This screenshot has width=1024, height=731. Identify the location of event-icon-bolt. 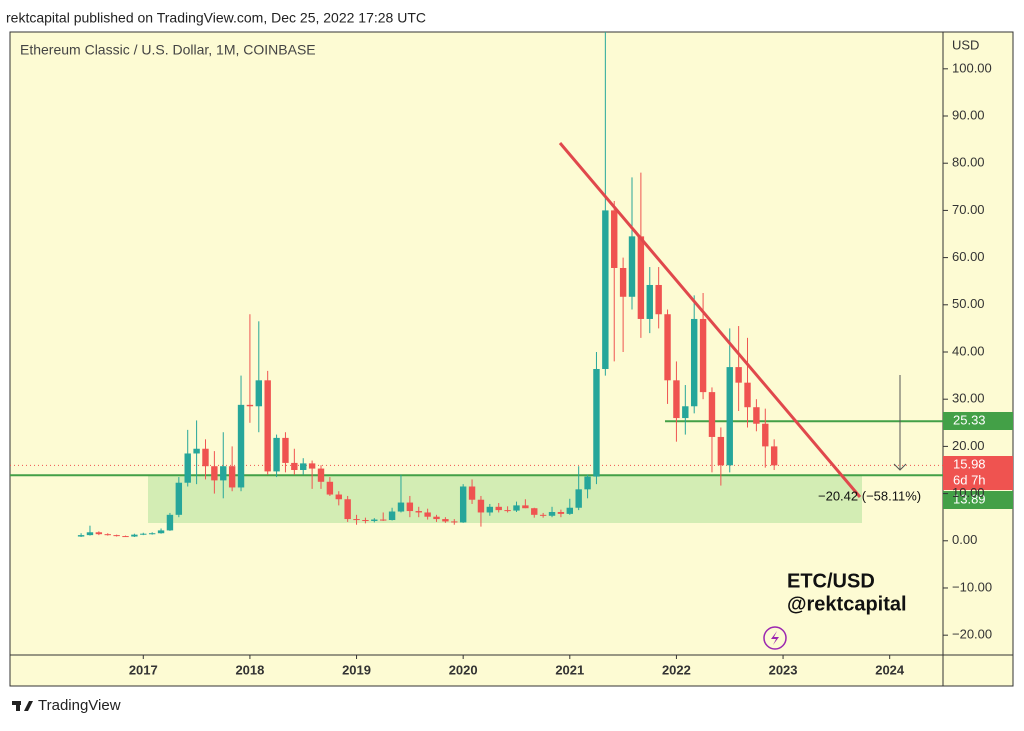
(775, 638).